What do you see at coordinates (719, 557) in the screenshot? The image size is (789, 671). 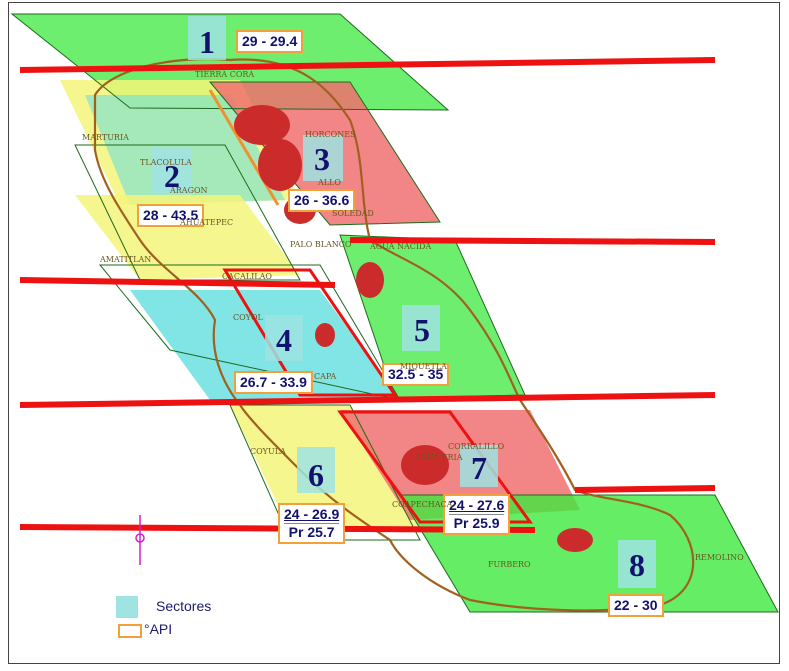 I see `place-label: REMOLINO` at bounding box center [719, 557].